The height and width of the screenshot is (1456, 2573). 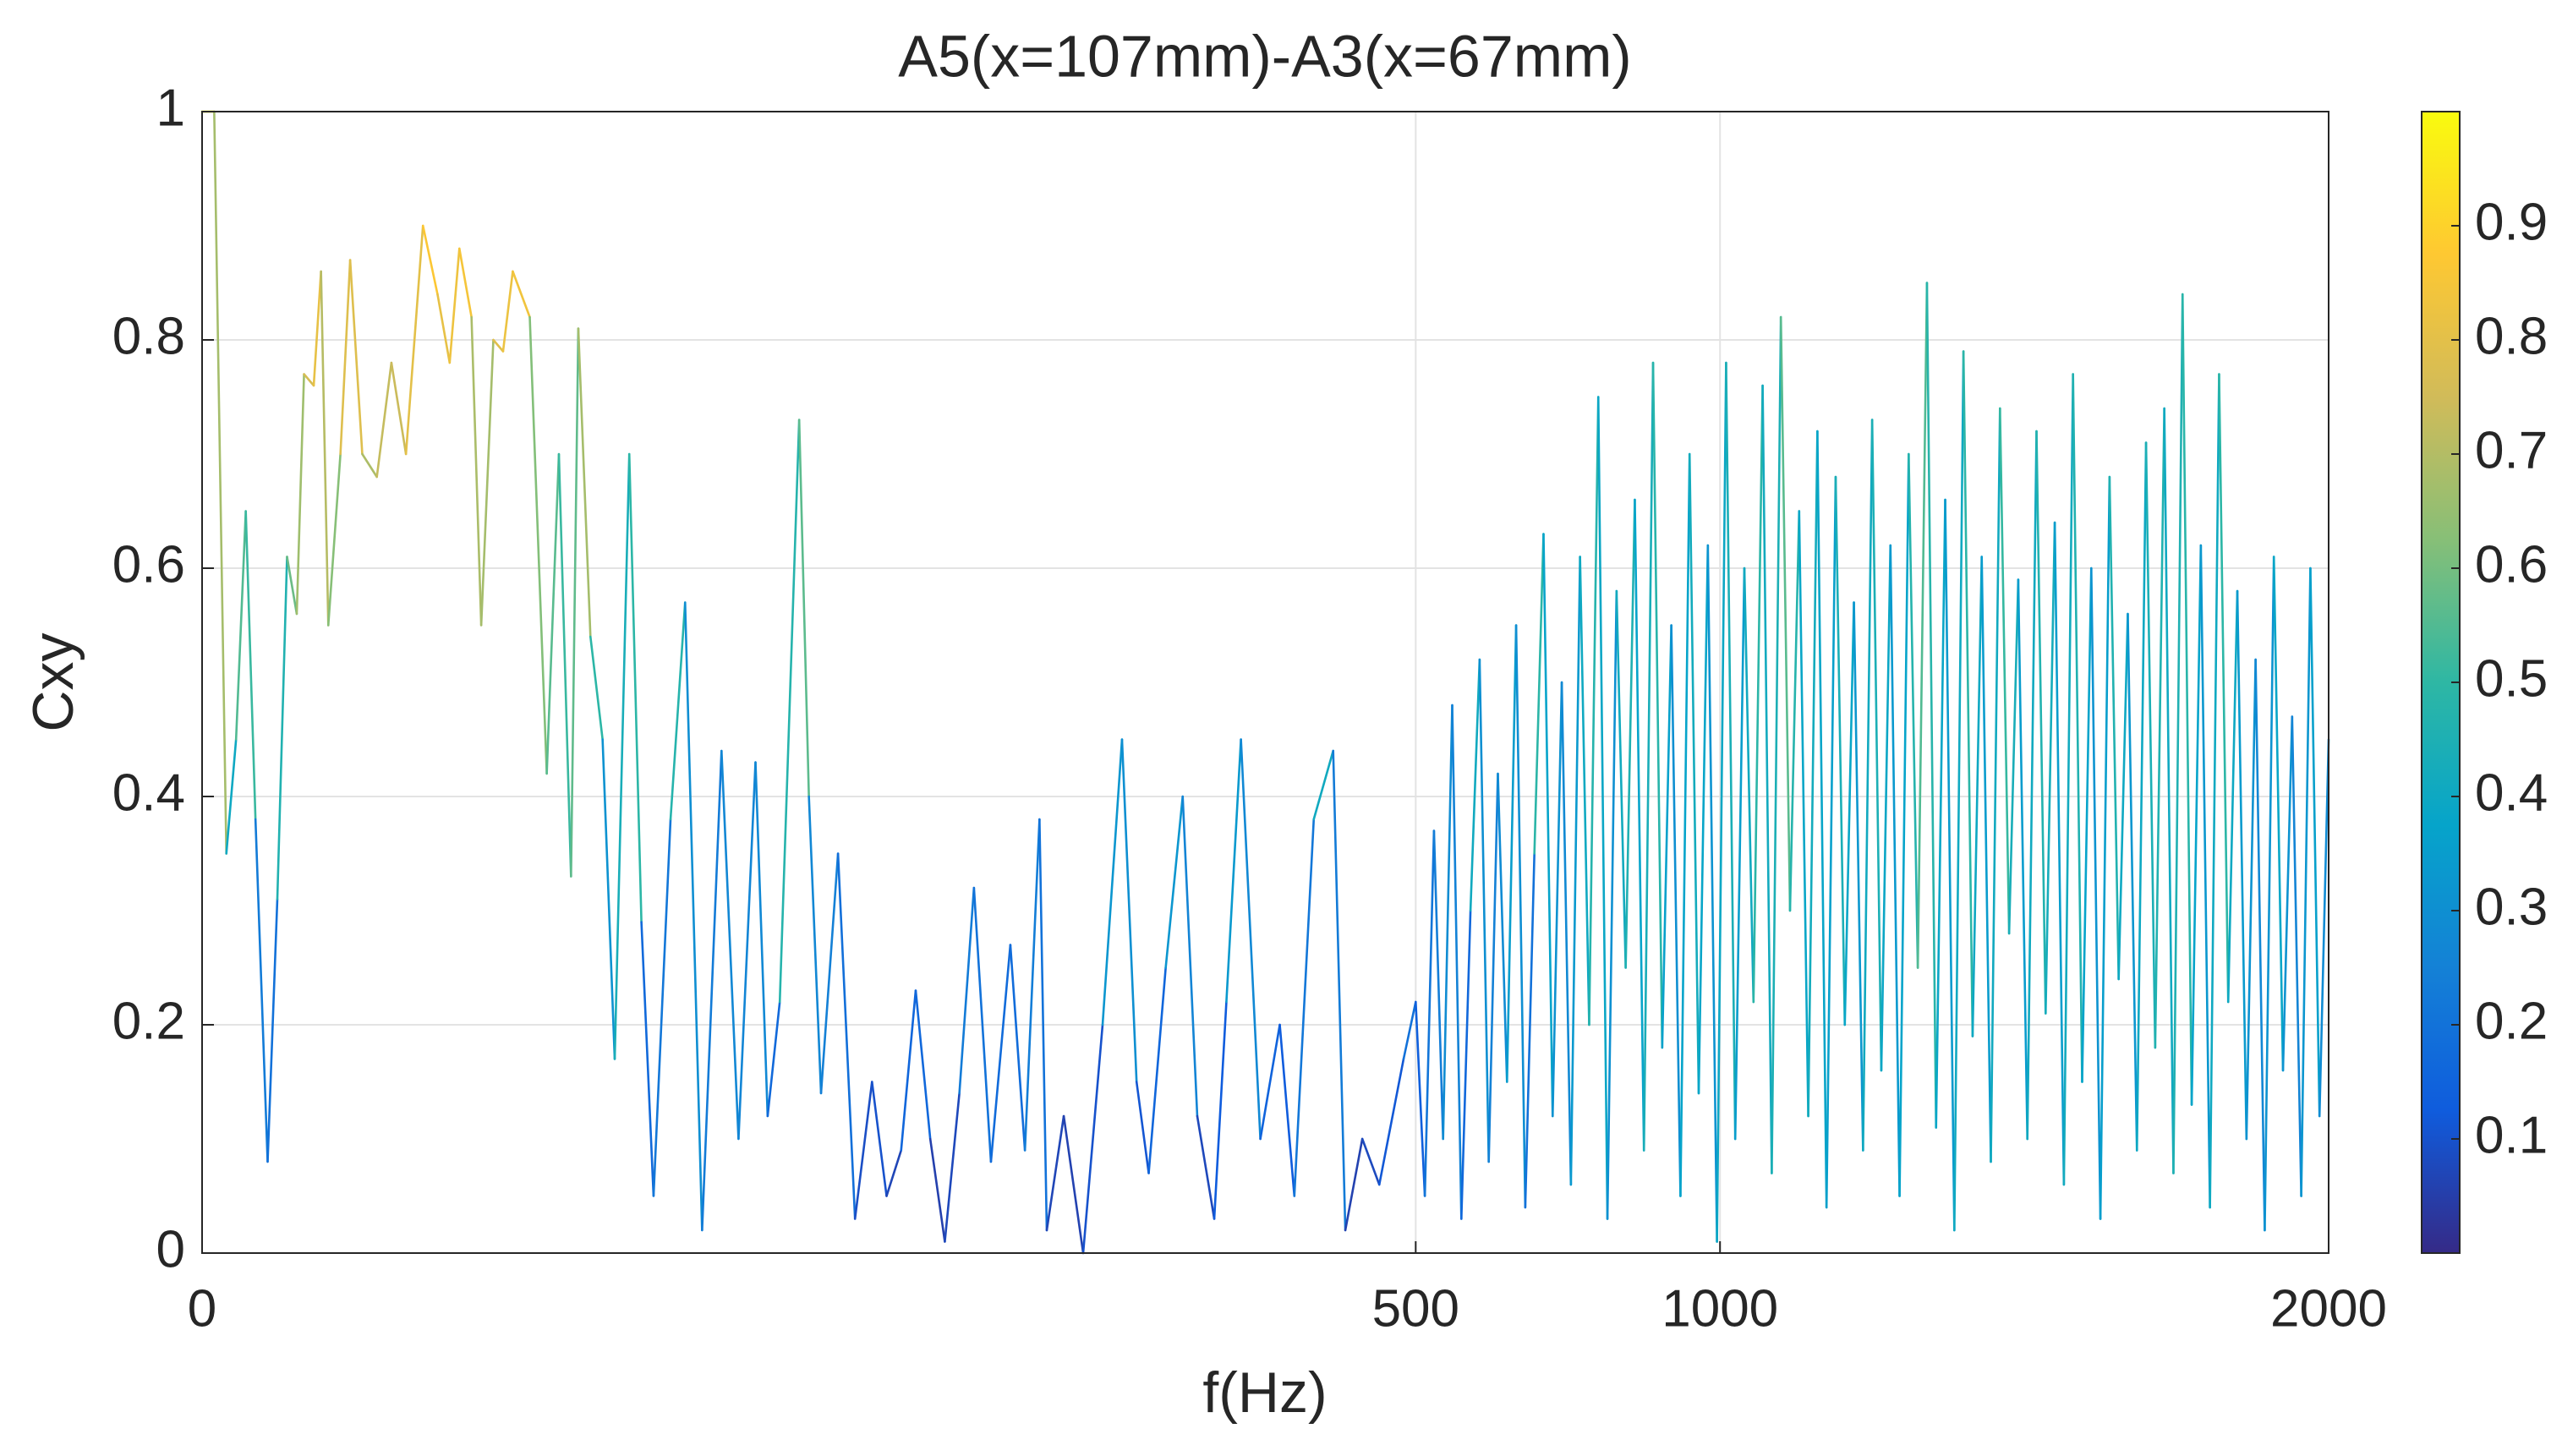 I want to click on colorbar-tick-label: 0.7, so click(x=2511, y=450).